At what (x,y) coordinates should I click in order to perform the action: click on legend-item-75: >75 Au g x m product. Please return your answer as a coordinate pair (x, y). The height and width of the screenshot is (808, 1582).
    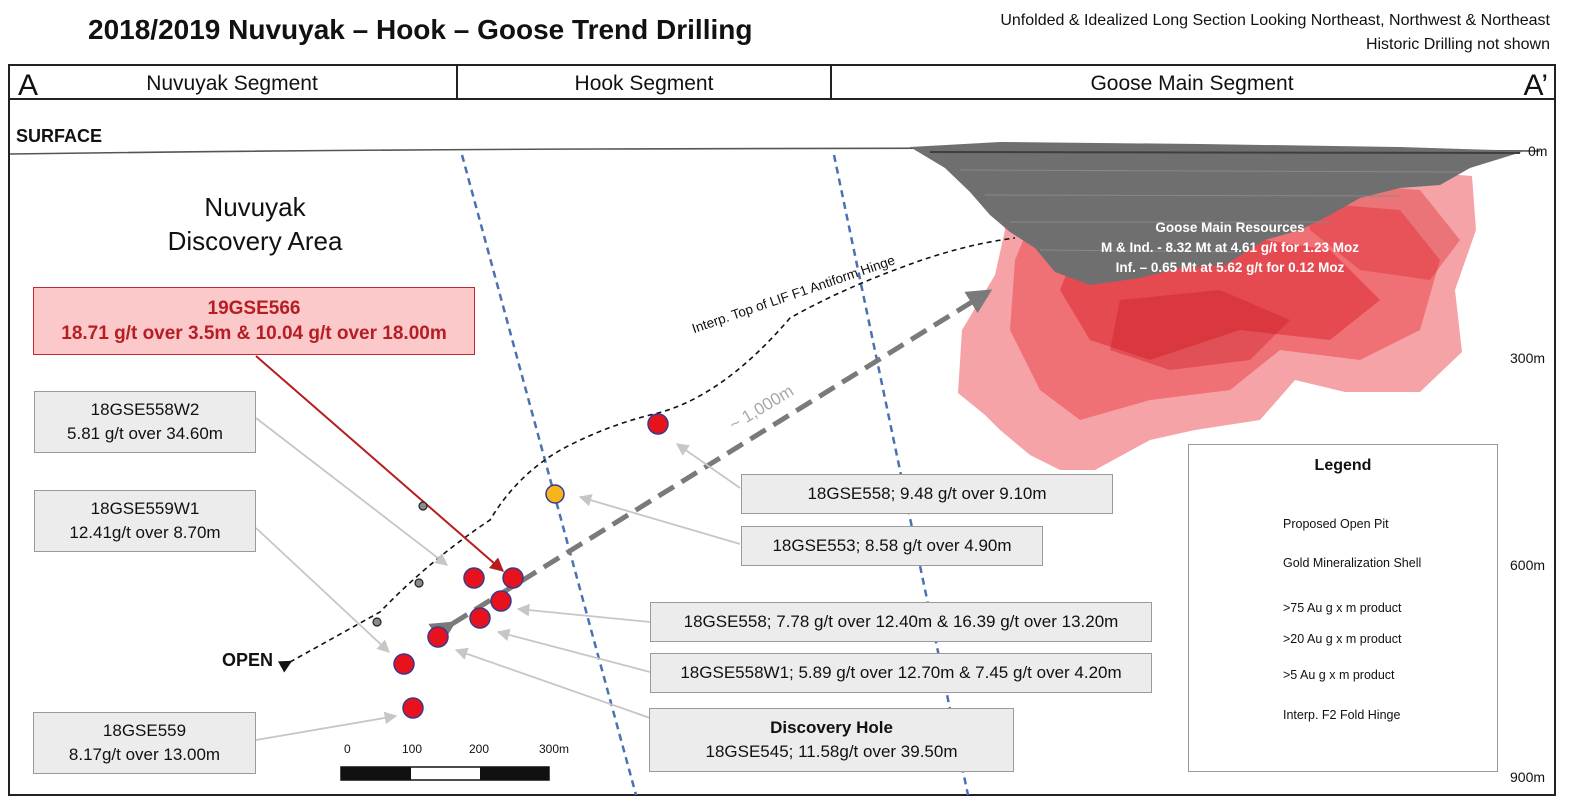
    Looking at the image, I should click on (1342, 608).